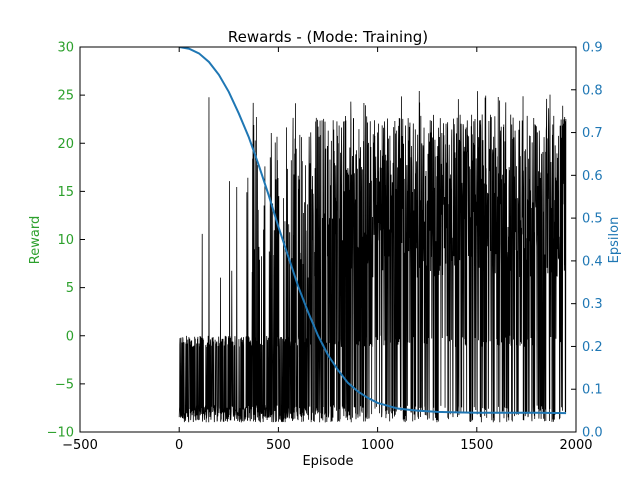 The image size is (640, 480). Describe the element at coordinates (575, 445) in the screenshot. I see `x-tick-label: 2000` at that location.